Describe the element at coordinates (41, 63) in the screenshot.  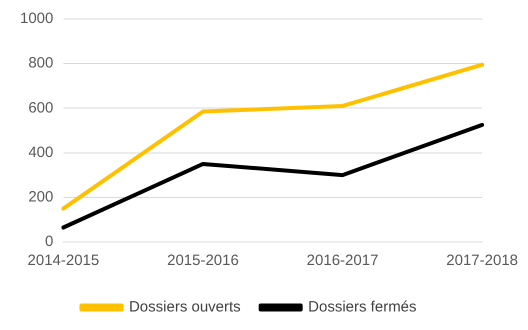
I see `y-tick-label: 800` at that location.